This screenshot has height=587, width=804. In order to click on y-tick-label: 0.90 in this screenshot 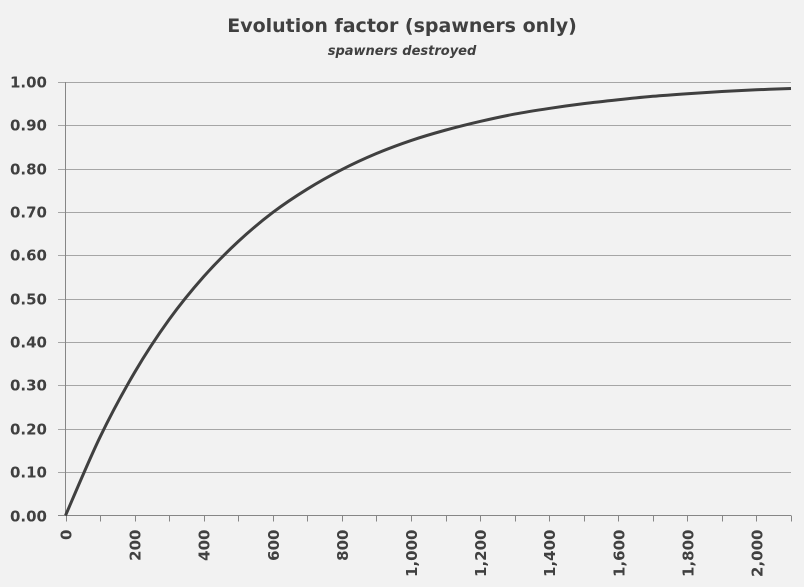, I will do `click(28, 126)`.